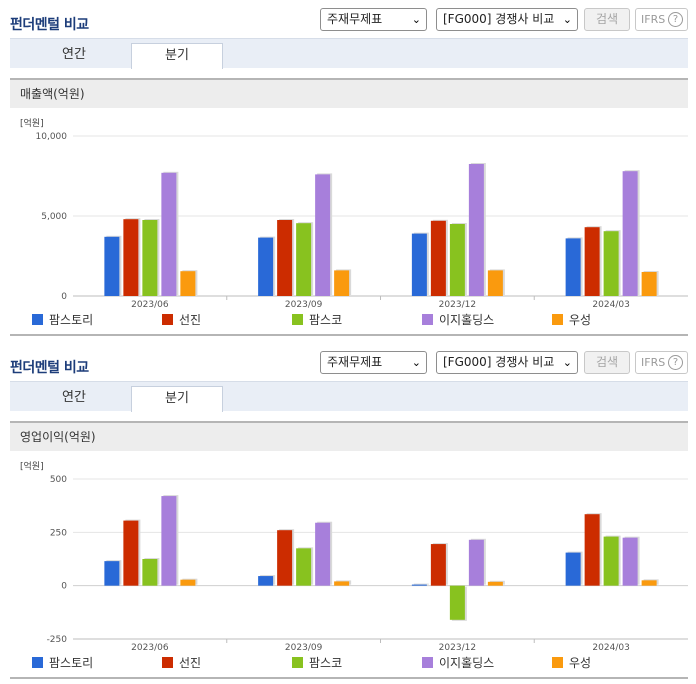 This screenshot has width=696, height=684. What do you see at coordinates (190, 320) in the screenshot?
I see `legend-label: 선진` at bounding box center [190, 320].